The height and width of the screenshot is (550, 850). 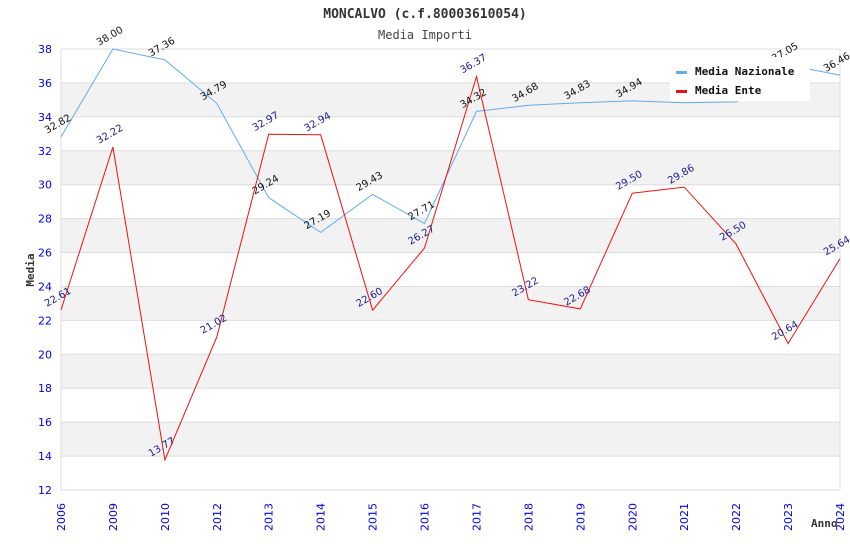 What do you see at coordinates (45, 422) in the screenshot?
I see `y-tick-label: 16` at bounding box center [45, 422].